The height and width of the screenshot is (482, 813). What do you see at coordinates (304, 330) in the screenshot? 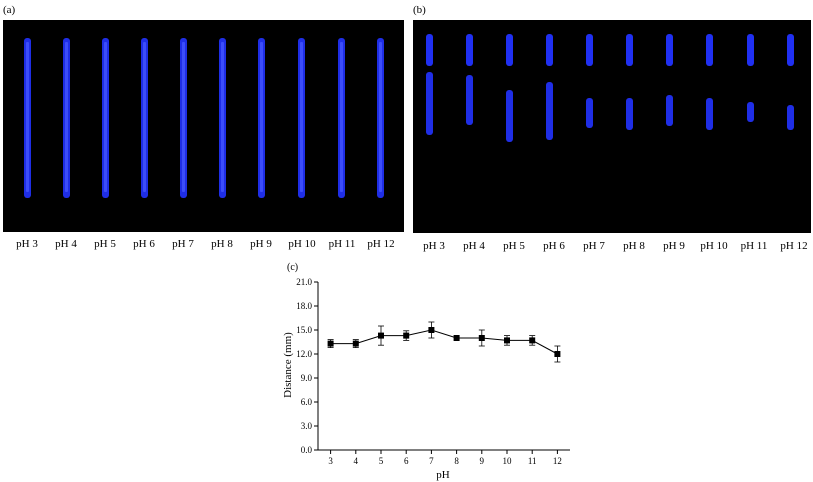
I see `y-tick-label: 15.0` at bounding box center [304, 330].